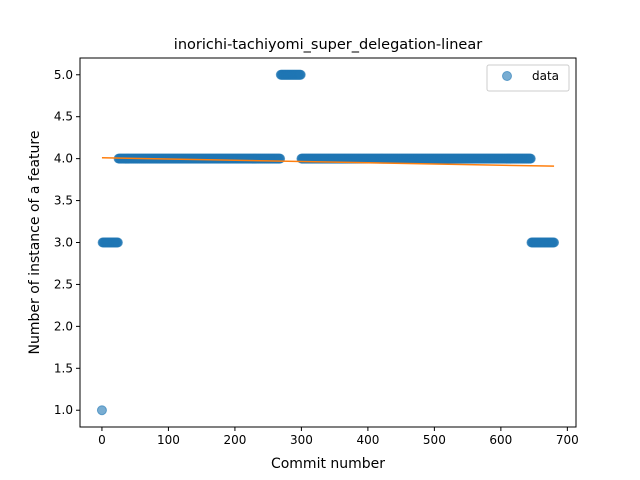 The height and width of the screenshot is (480, 640). Describe the element at coordinates (338, 437) in the screenshot. I see `x-axis: 0 100 200 300 400 500 600 700` at that location.